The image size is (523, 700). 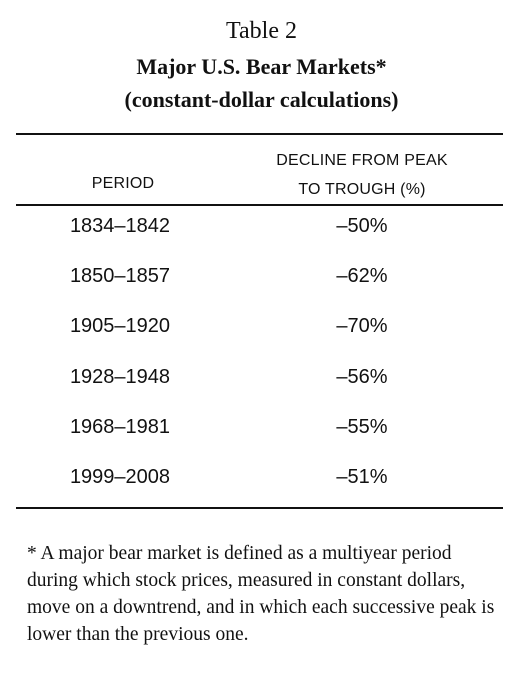 I want to click on table-subtitle: (constant-dollar calculations), so click(x=261, y=99).